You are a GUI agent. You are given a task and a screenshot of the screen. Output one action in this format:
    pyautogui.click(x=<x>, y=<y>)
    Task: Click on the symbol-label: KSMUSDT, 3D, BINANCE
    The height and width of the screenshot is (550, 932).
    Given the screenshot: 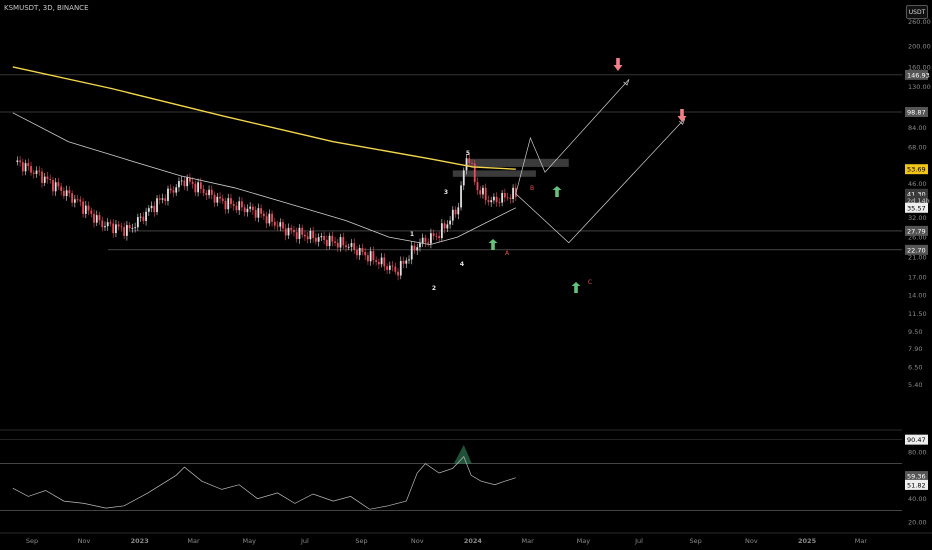 What is the action you would take?
    pyautogui.click(x=46, y=8)
    